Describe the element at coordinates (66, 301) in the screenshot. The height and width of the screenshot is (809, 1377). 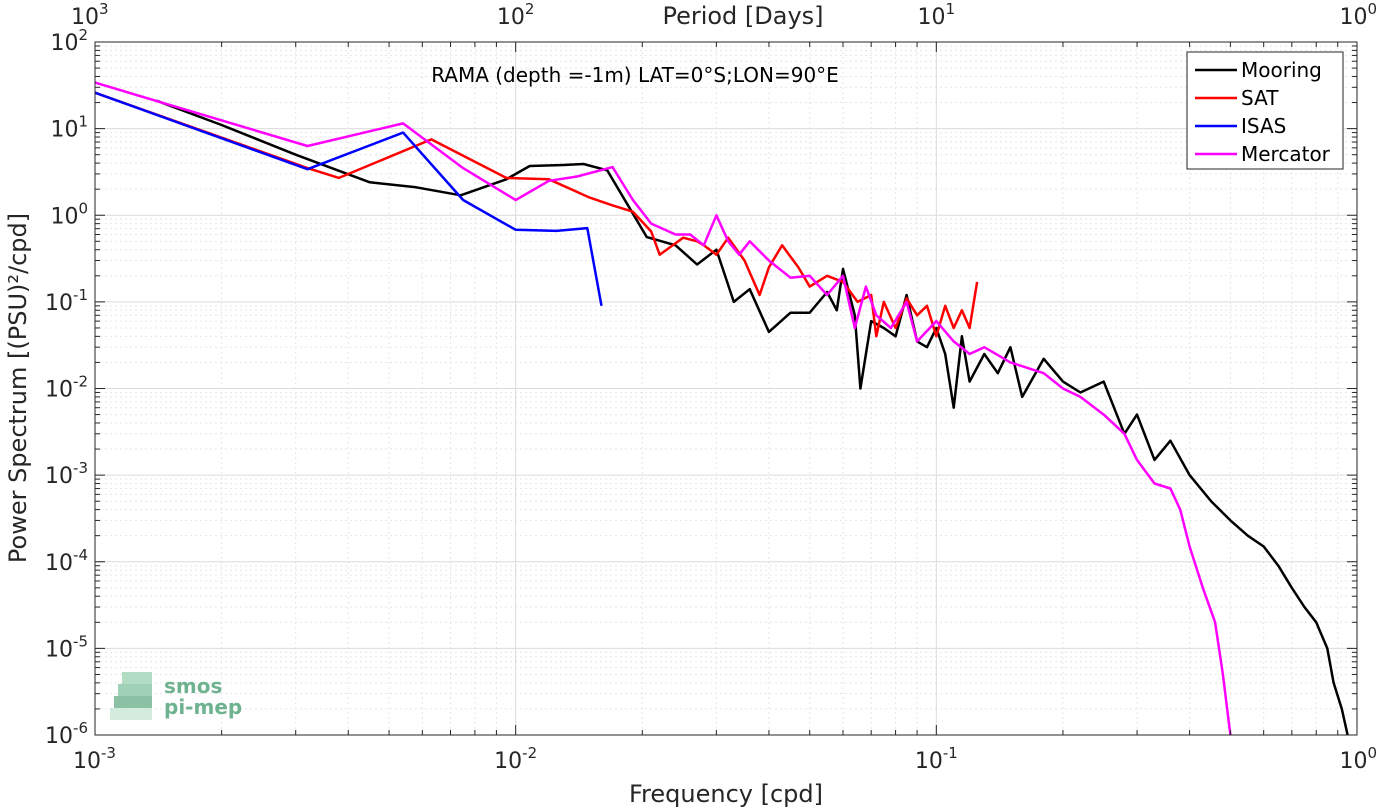
I see `y-tick-label: 10⁻¹` at that location.